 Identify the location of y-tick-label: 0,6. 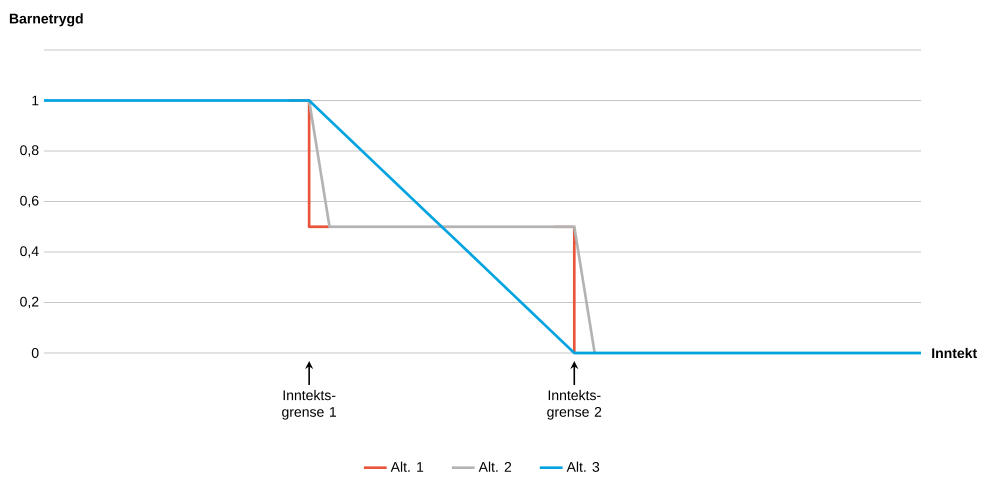
(29, 202).